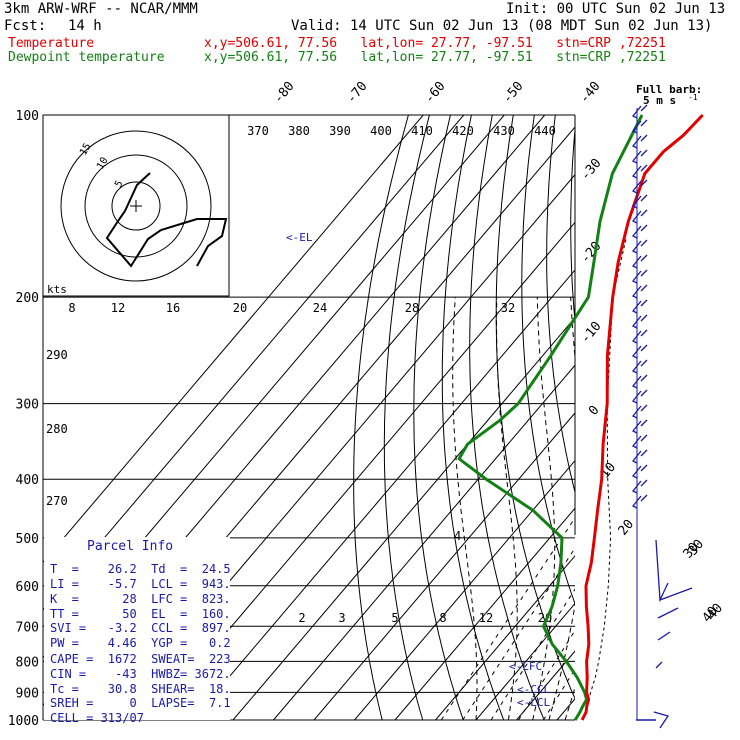 This screenshot has width=740, height=740. Describe the element at coordinates (442, 618) in the screenshot. I see `mixing-ratio-bottom-label: 8` at that location.